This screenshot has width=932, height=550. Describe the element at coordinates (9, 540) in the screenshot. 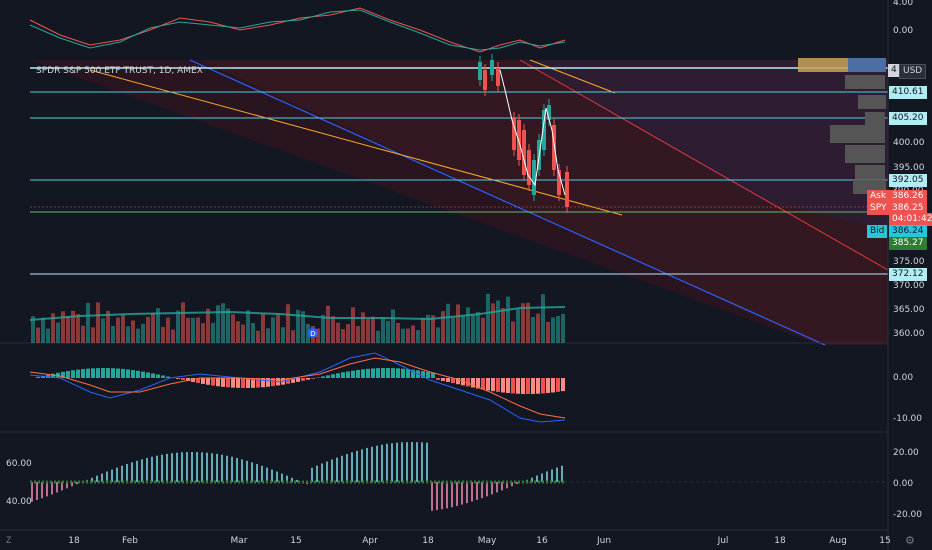

I see `timezone-icon: Z` at that location.